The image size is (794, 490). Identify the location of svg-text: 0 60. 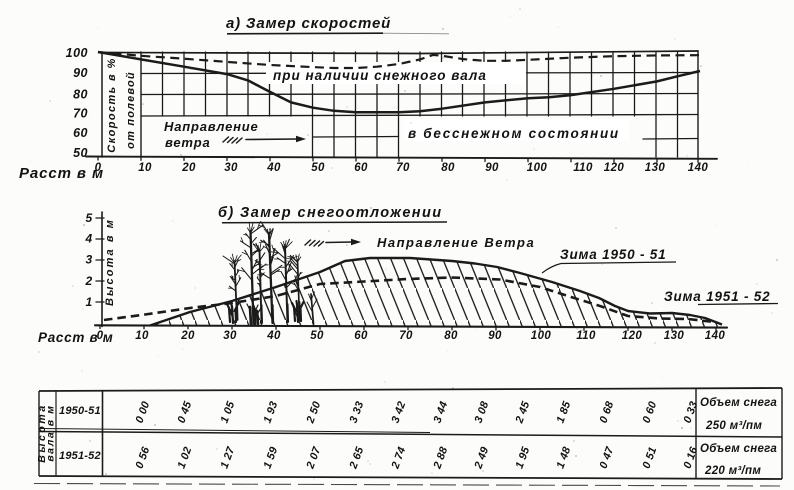
(650, 412).